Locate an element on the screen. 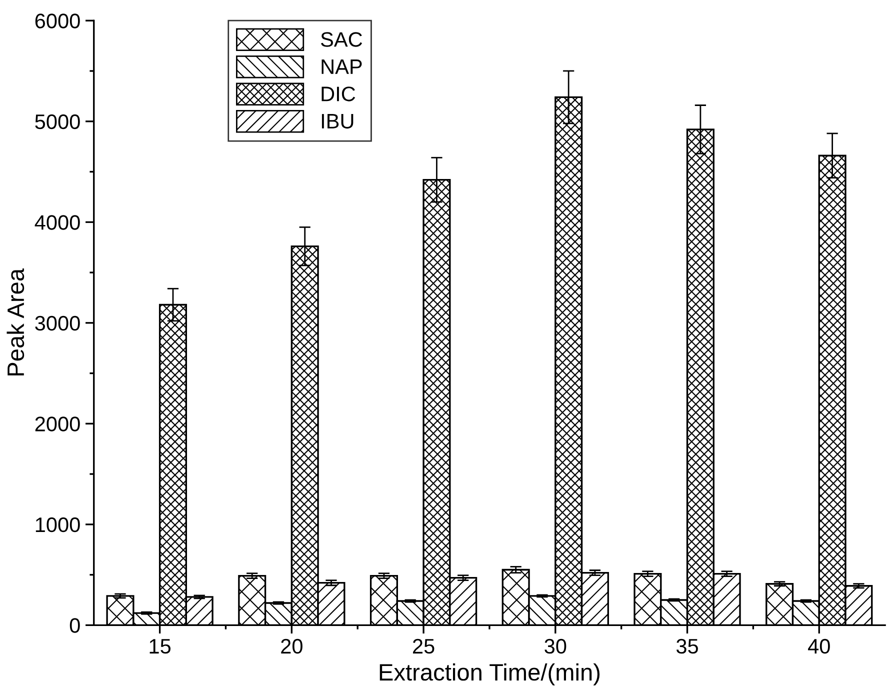 The width and height of the screenshot is (894, 687). legend-label: DIC is located at coordinates (339, 94).